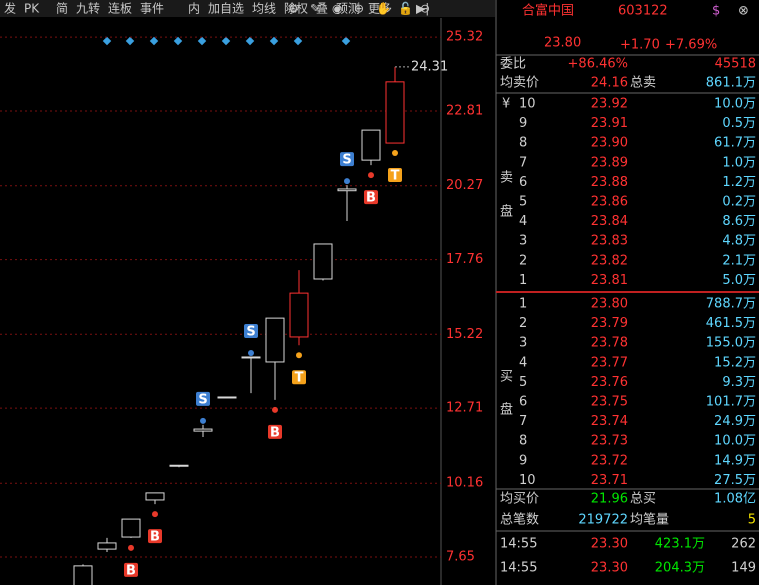 This screenshot has width=759, height=585. I want to click on toolbar-button: 除权, so click(296, 8).